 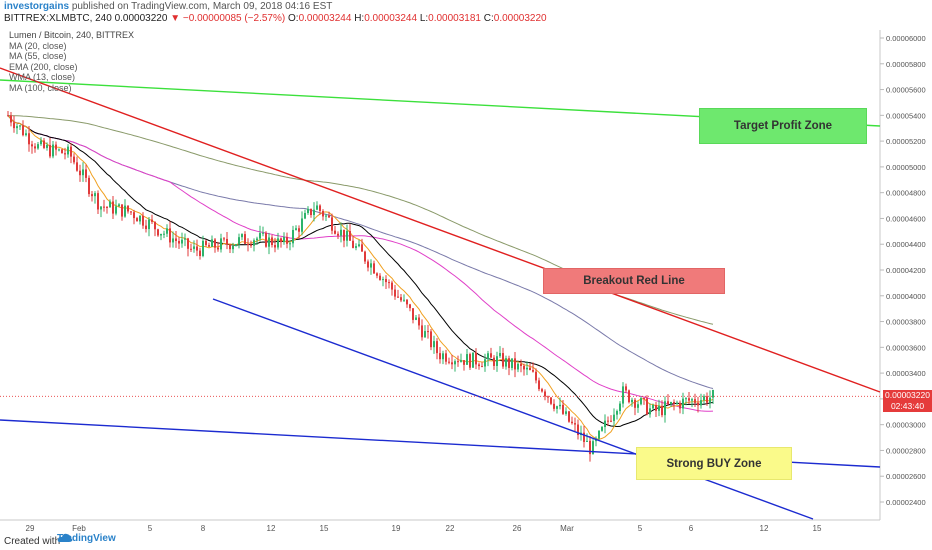 I want to click on strong-buy-zone: Strong BUY Zone, so click(x=714, y=463).